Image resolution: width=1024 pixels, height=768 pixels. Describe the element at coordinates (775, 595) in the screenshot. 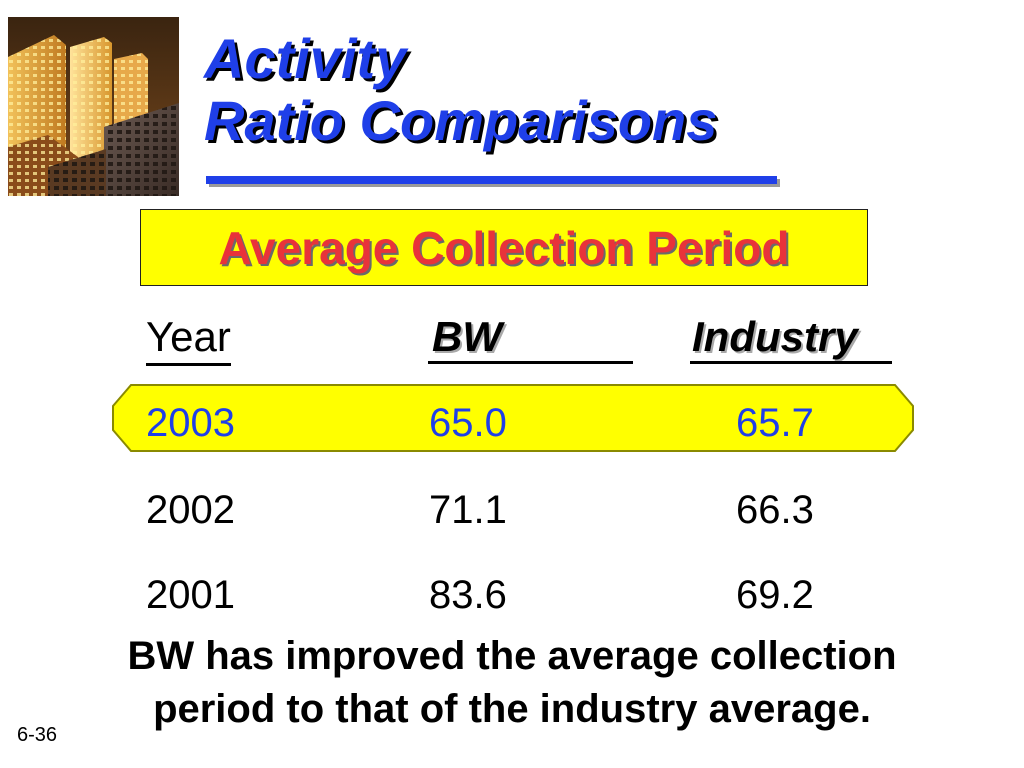

I see `cell-industry: 69.2` at that location.